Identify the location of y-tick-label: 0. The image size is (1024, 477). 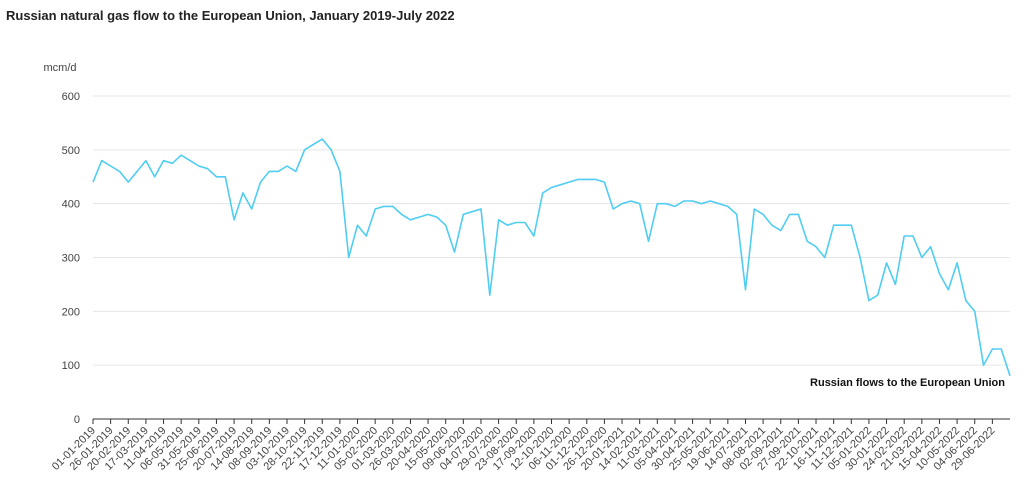
(77, 420).